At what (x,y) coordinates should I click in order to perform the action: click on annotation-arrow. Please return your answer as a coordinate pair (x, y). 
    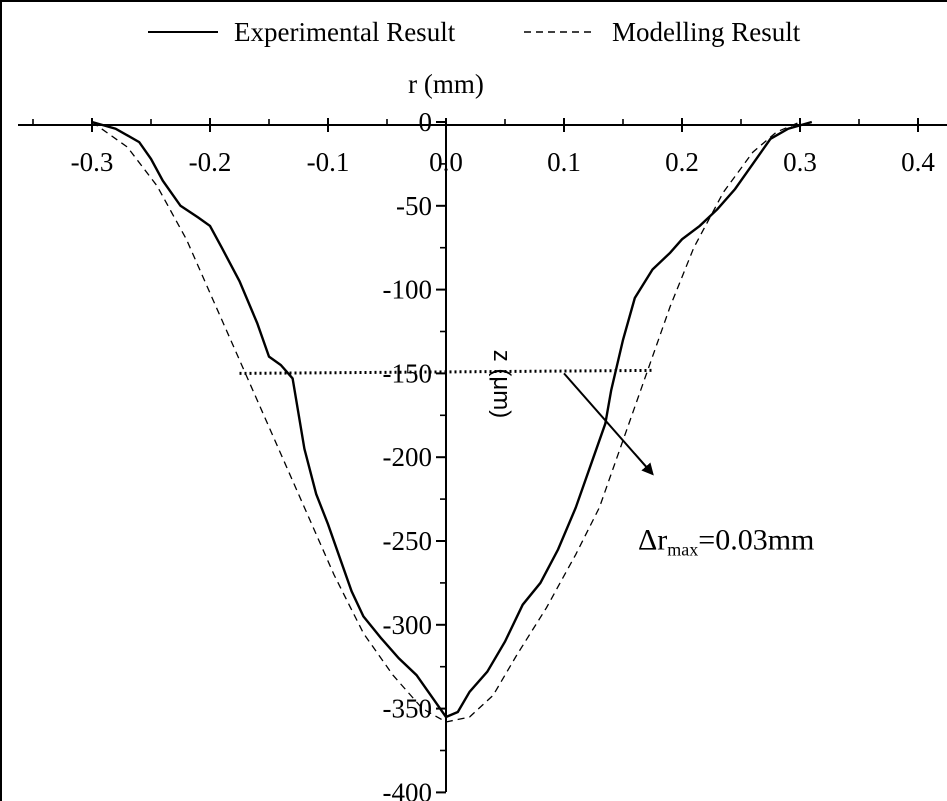
    Looking at the image, I should click on (608, 424).